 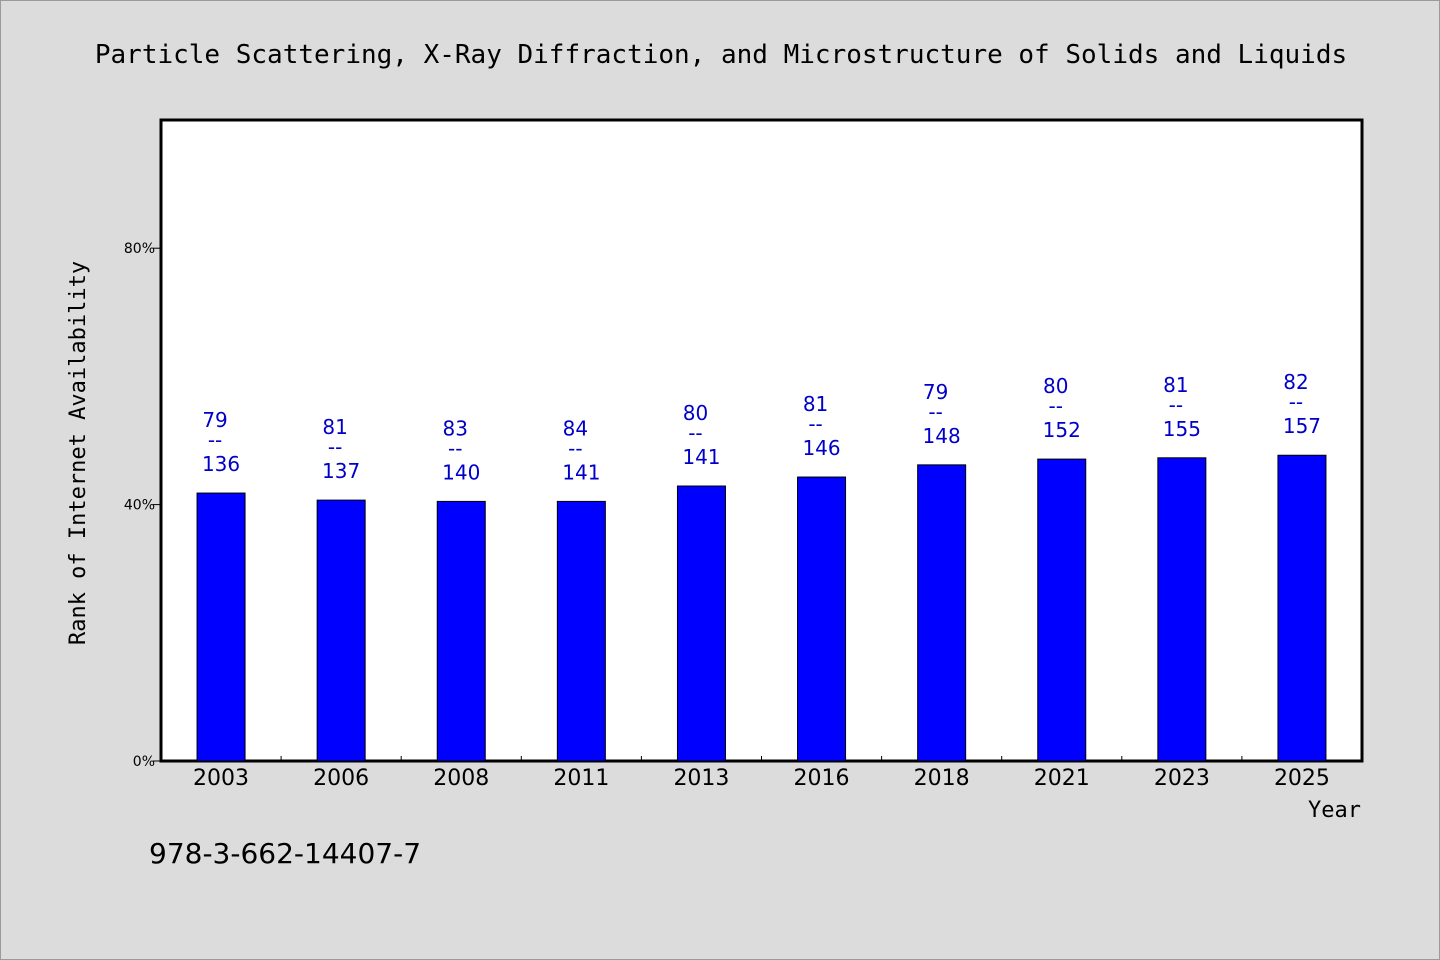 I want to click on data-label-top-2003: 79, so click(x=214, y=420).